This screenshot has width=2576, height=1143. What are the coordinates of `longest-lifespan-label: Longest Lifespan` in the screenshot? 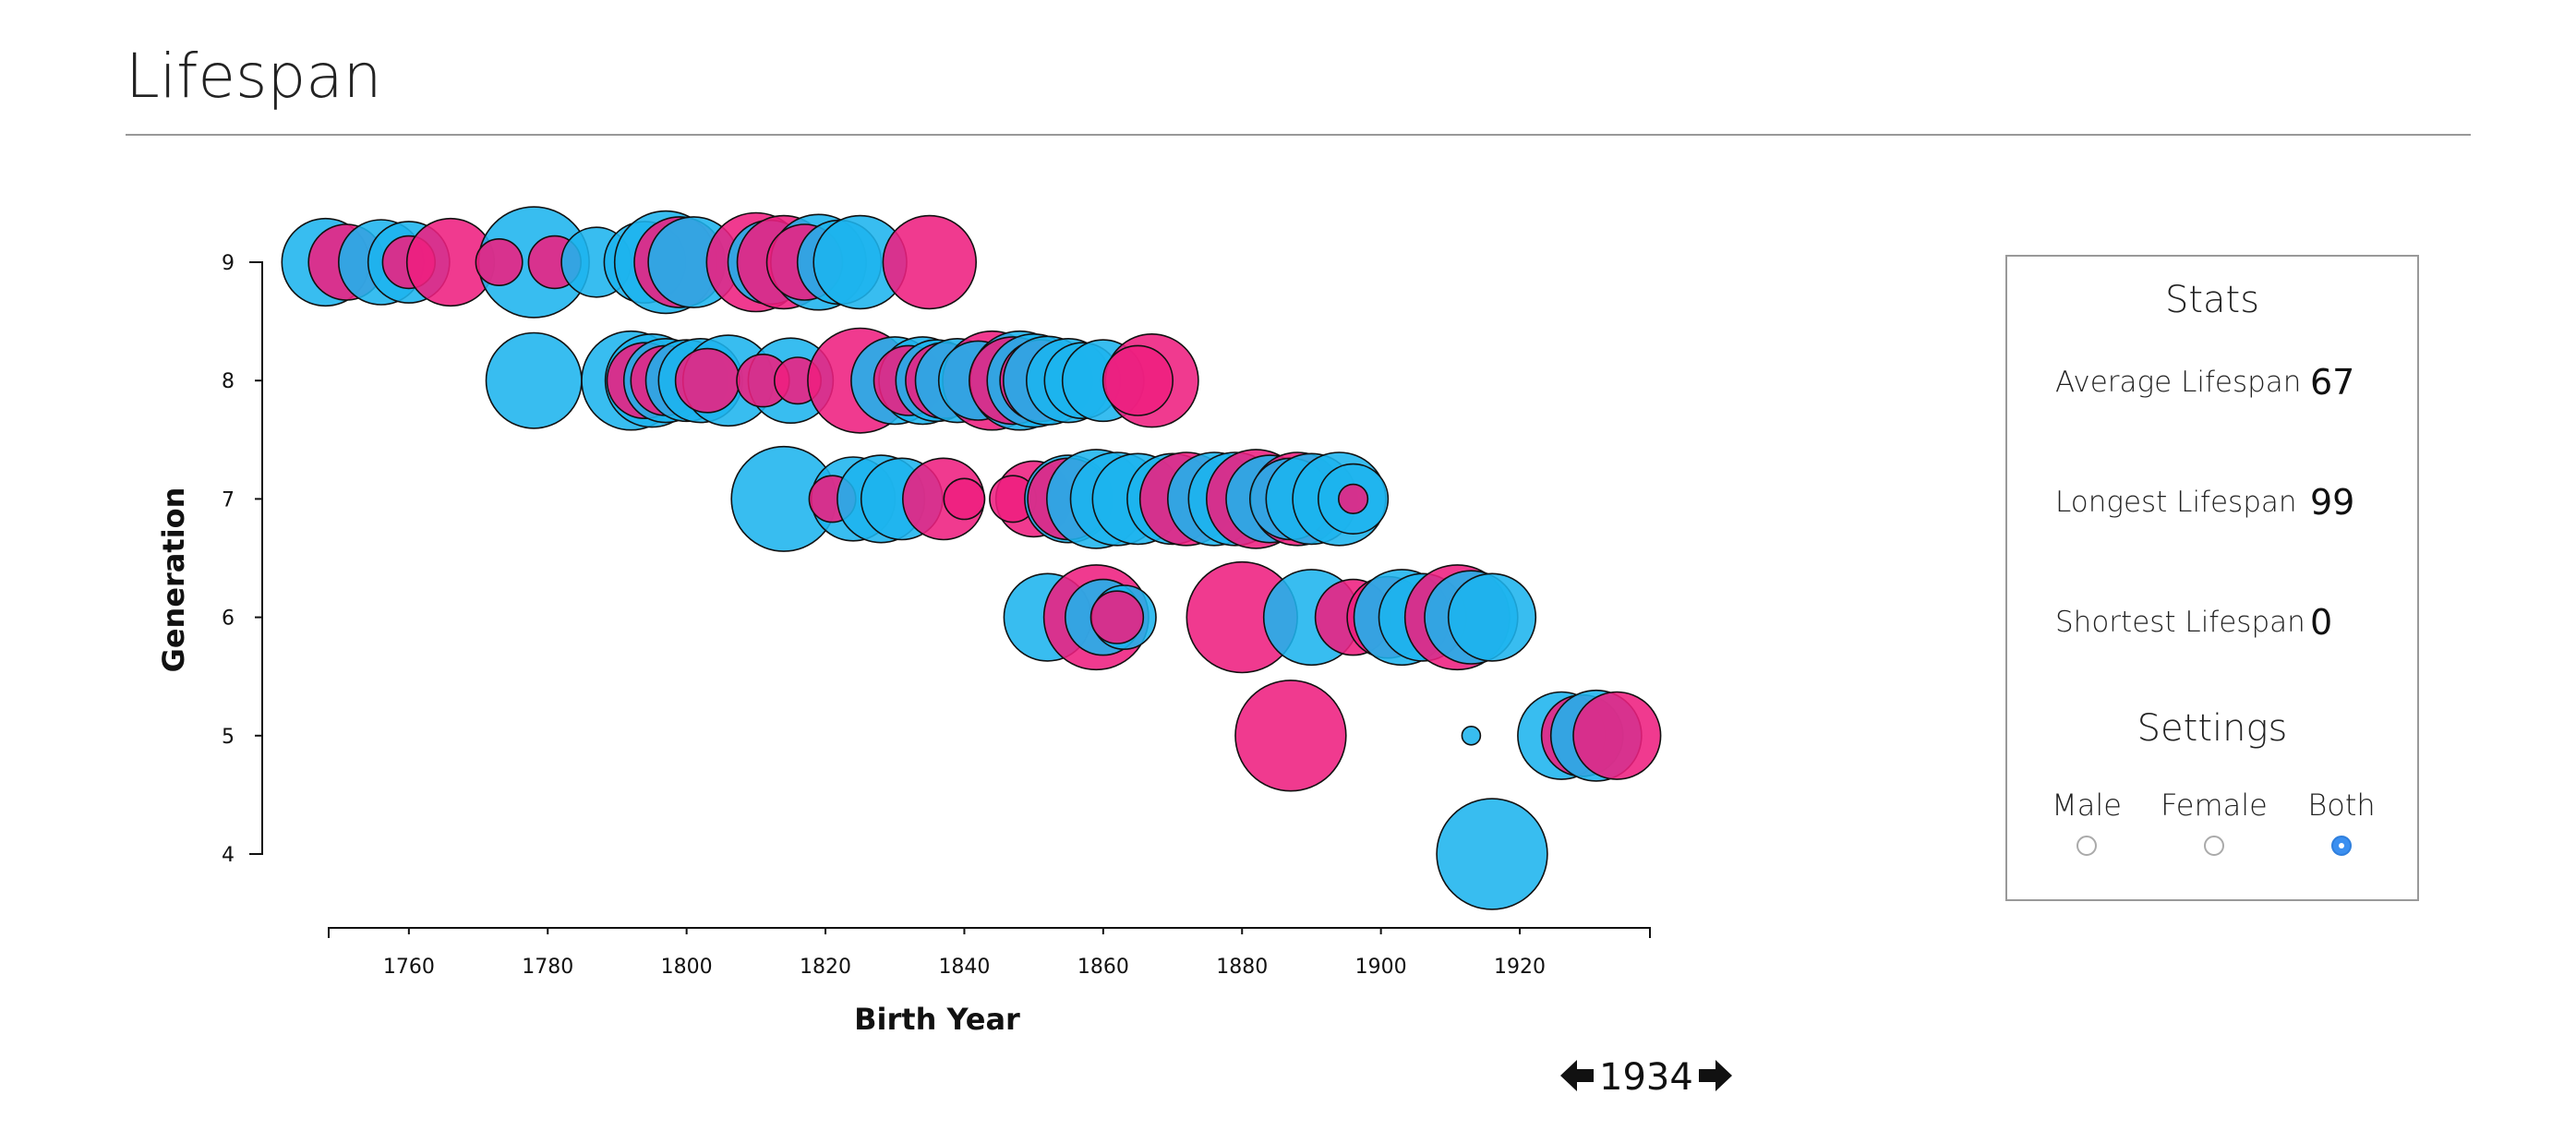 It's located at (2176, 502).